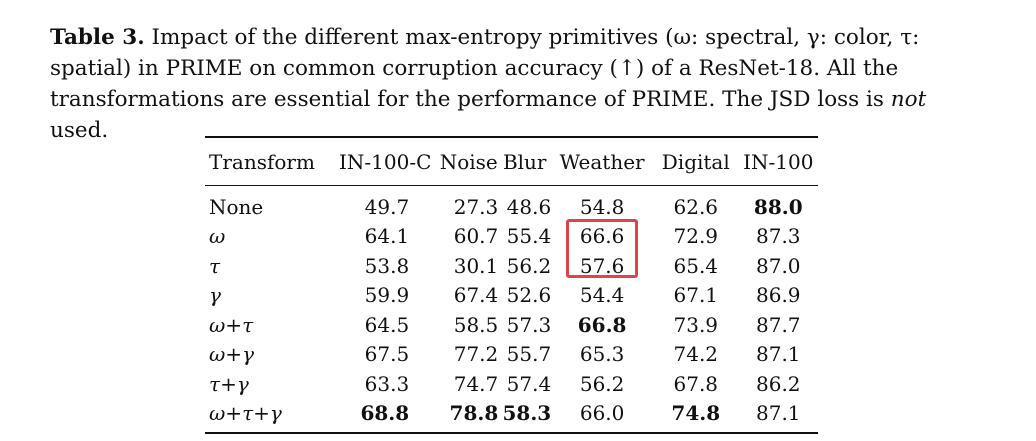 The width and height of the screenshot is (1036, 441). Describe the element at coordinates (387, 383) in the screenshot. I see `cell-in100c: 63.3` at that location.